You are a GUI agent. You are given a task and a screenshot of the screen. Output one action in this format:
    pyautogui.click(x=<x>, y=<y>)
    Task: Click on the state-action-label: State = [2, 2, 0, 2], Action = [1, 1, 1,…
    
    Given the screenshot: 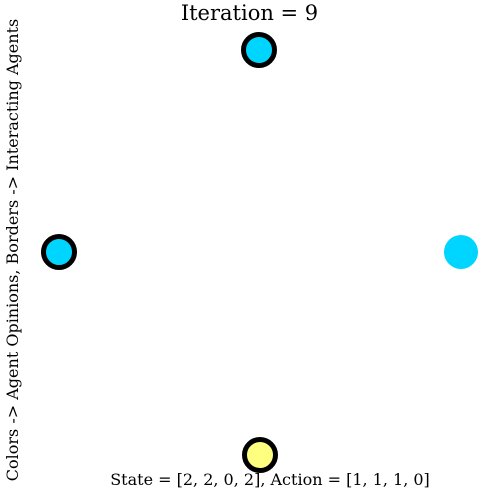 What is the action you would take?
    pyautogui.click(x=270, y=479)
    